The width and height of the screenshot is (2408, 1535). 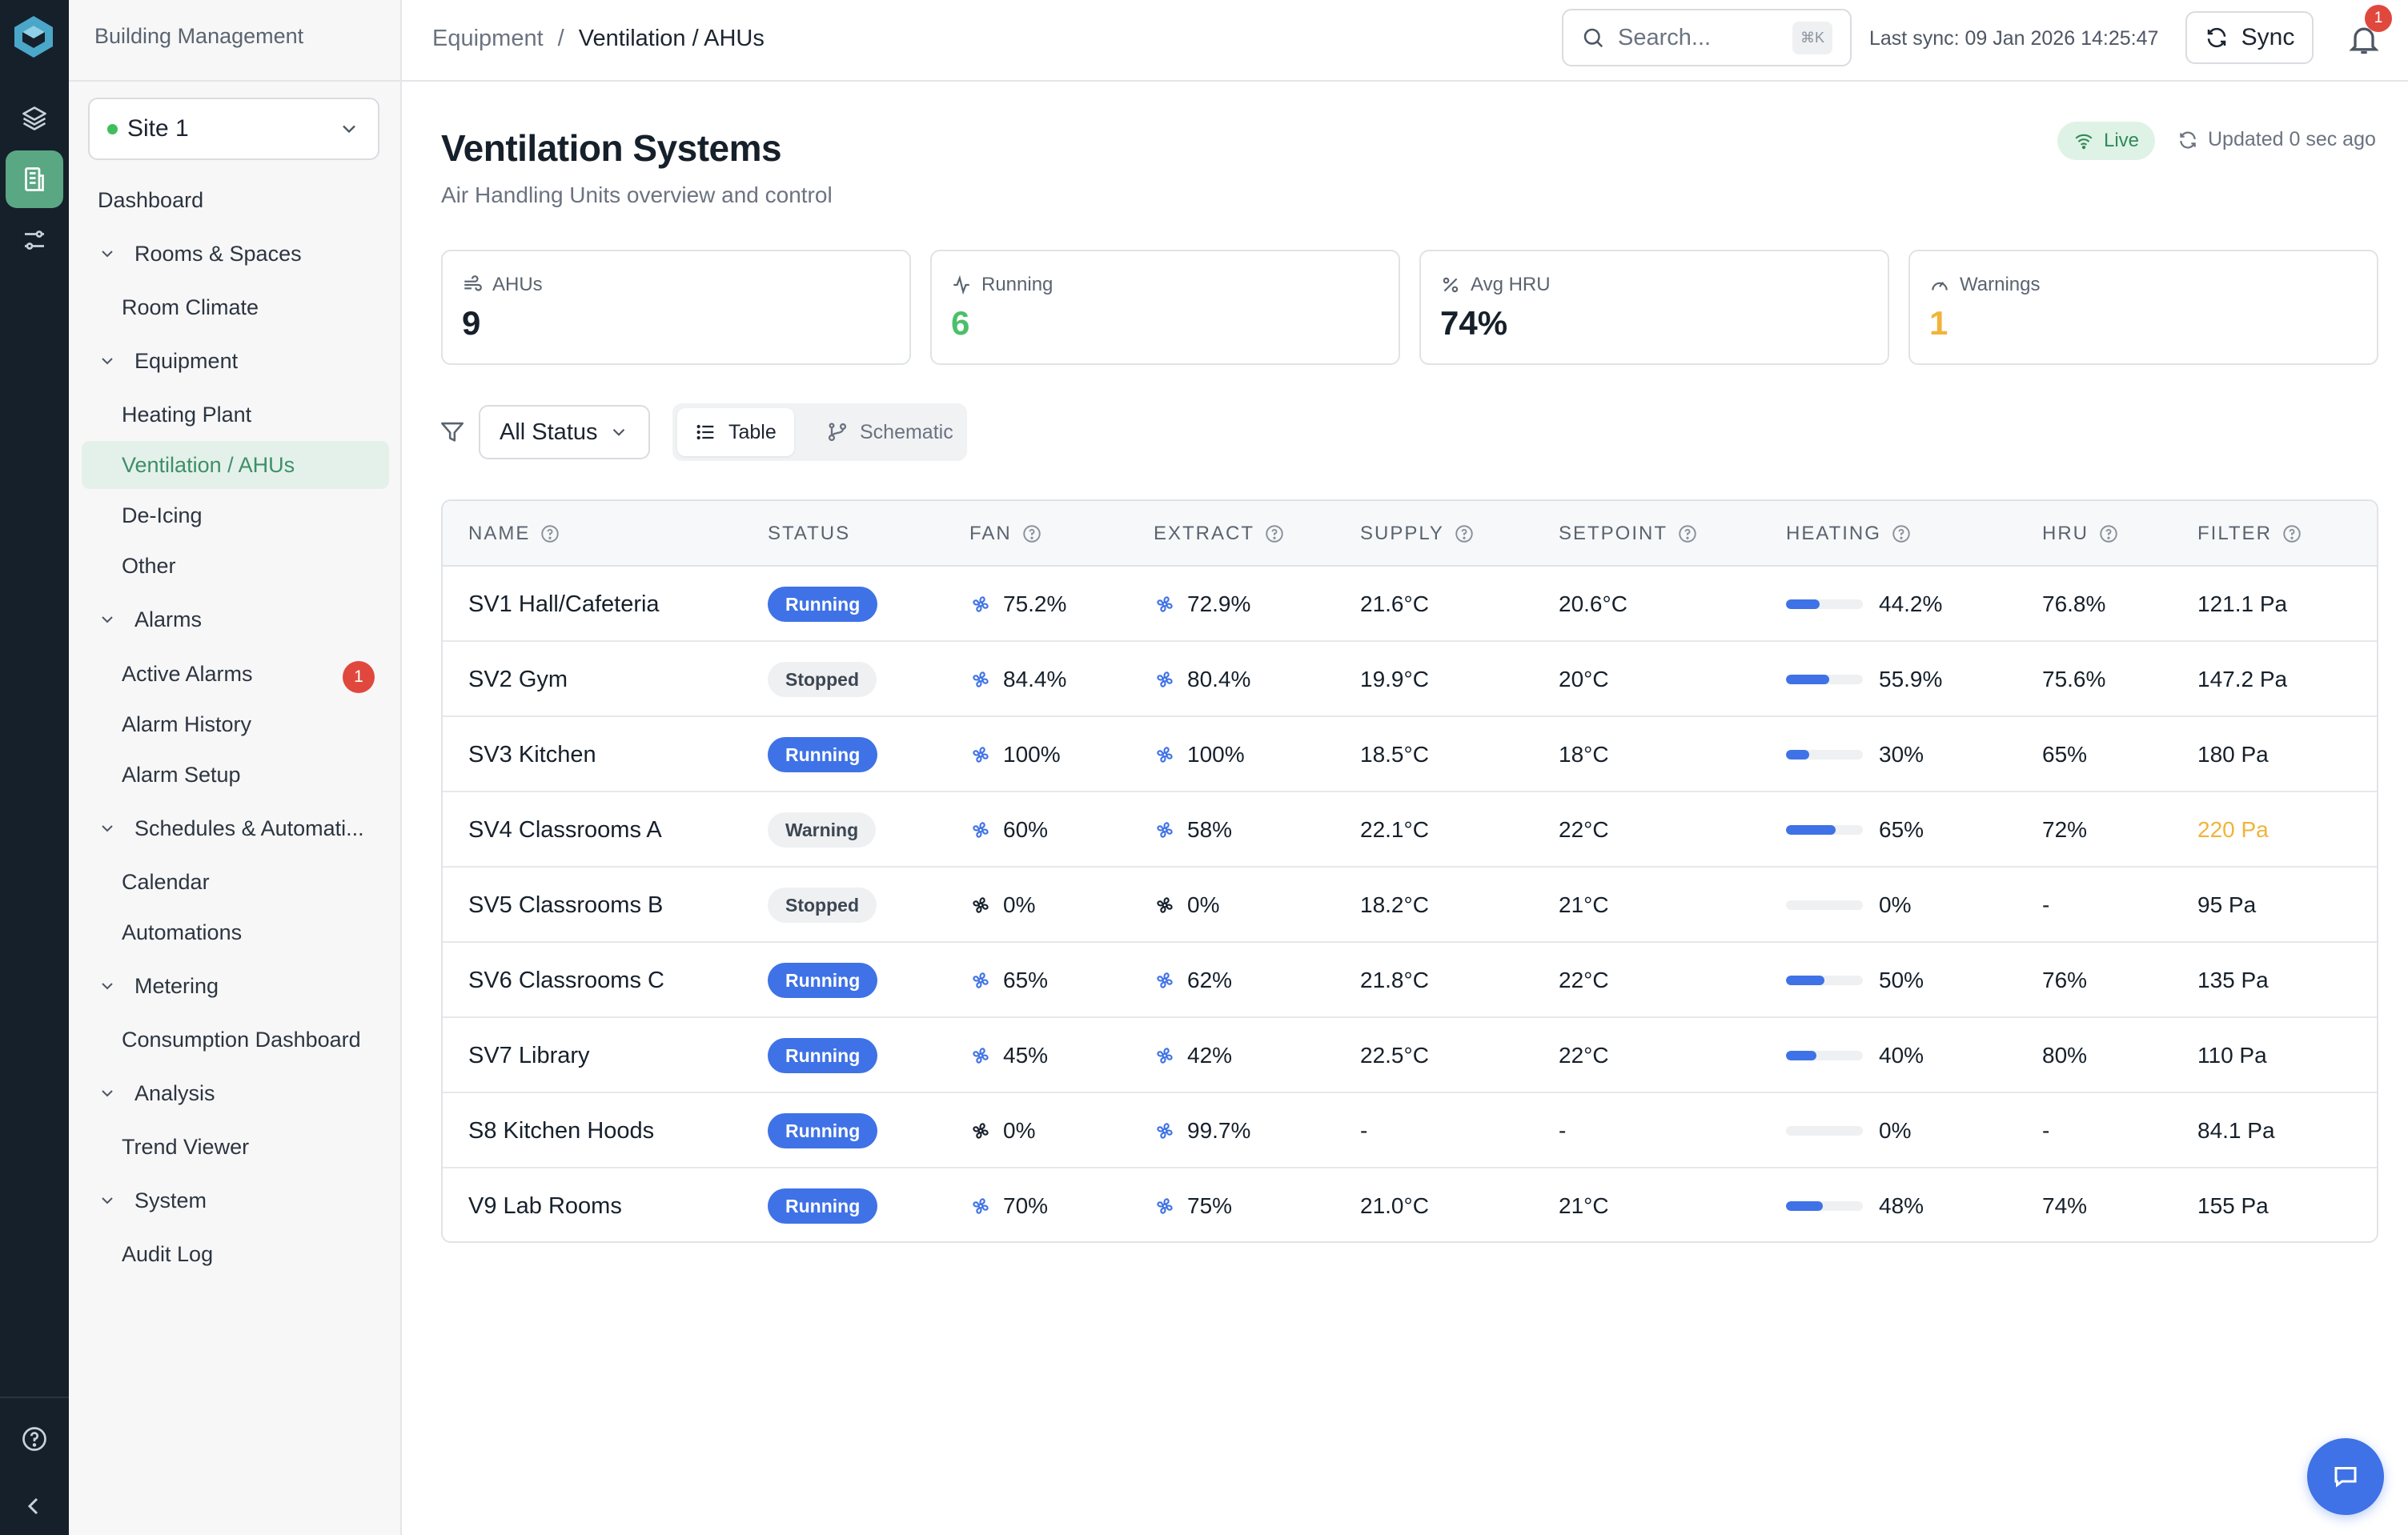 What do you see at coordinates (190, 307) in the screenshot?
I see `nav-room-climate: Room Climate` at bounding box center [190, 307].